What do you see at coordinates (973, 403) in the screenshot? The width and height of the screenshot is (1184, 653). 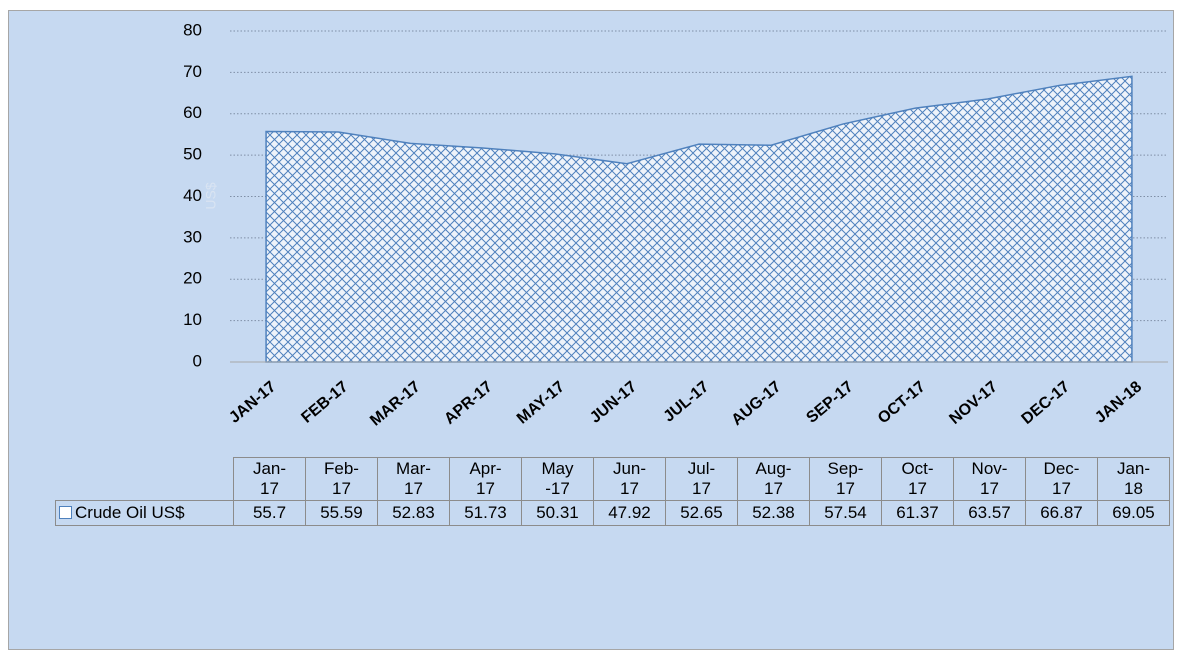 I see `x-tick-label: NOV-17` at bounding box center [973, 403].